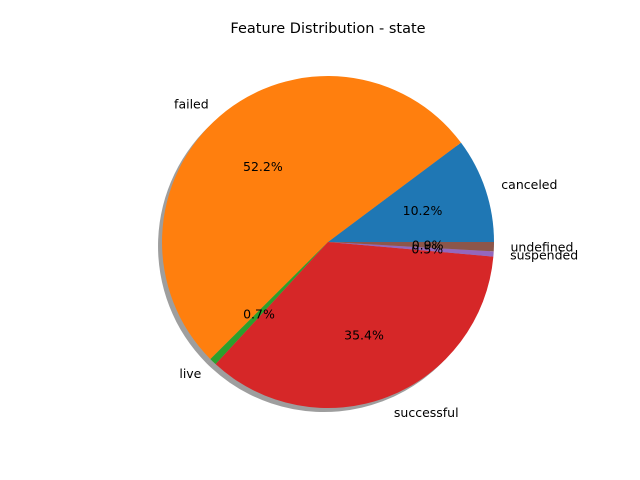 The image size is (640, 480). What do you see at coordinates (428, 244) in the screenshot?
I see `slice-pct-undefined: 0.9%` at bounding box center [428, 244].